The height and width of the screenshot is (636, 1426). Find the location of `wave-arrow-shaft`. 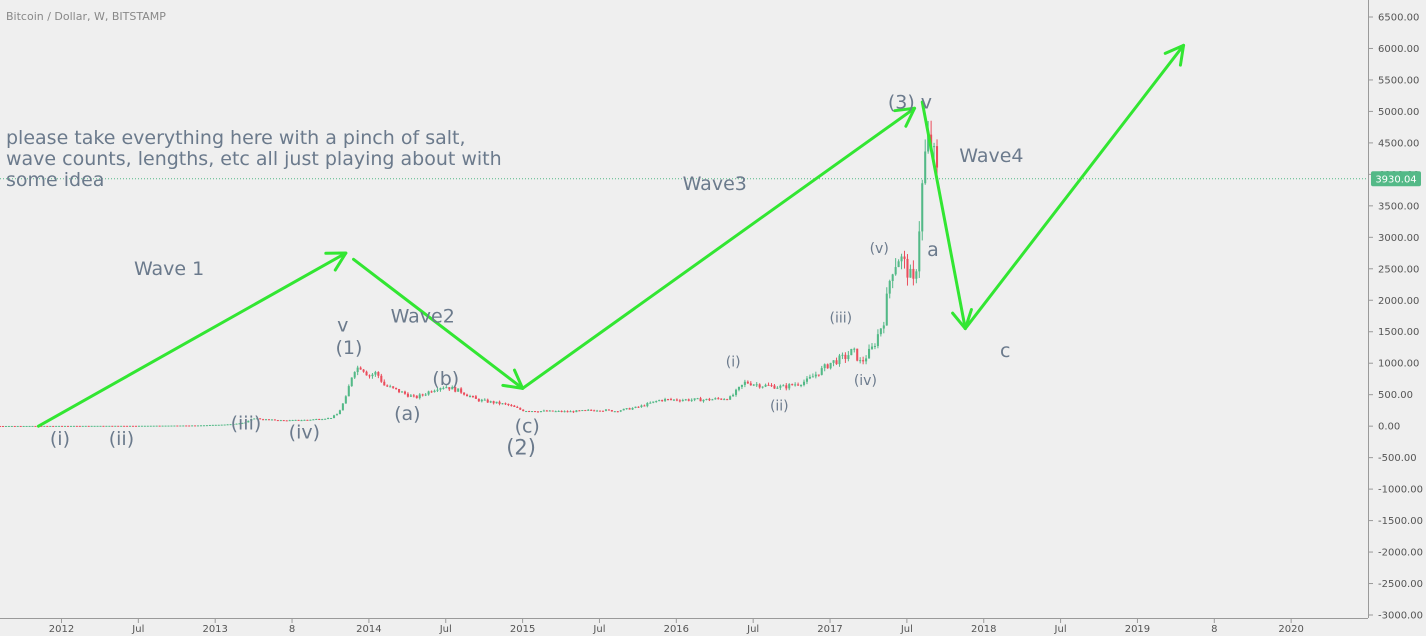

wave-arrow-shaft is located at coordinates (192, 339).